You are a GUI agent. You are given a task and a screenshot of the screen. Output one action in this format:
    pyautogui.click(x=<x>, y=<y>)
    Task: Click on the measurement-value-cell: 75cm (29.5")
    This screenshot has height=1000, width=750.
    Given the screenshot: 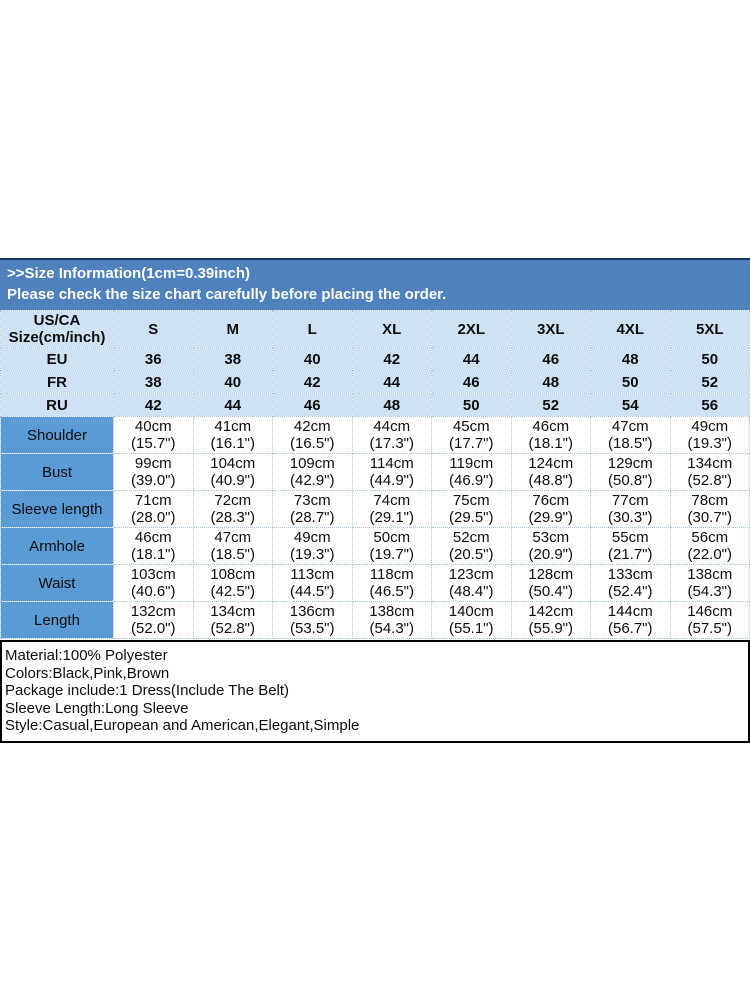 What is the action you would take?
    pyautogui.click(x=471, y=509)
    